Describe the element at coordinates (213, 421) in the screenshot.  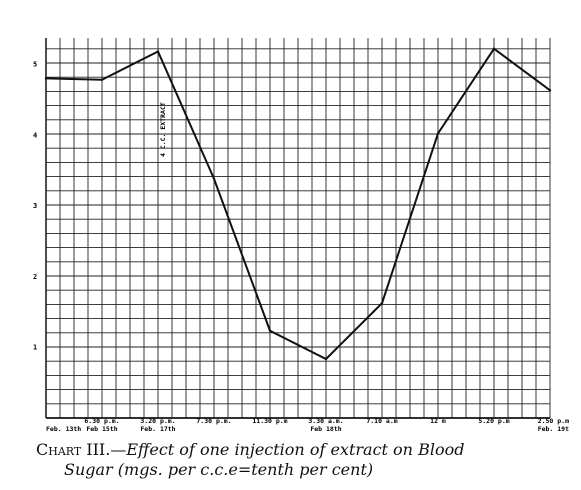
I see `x-tick-label: 7.30 p.m.` at that location.